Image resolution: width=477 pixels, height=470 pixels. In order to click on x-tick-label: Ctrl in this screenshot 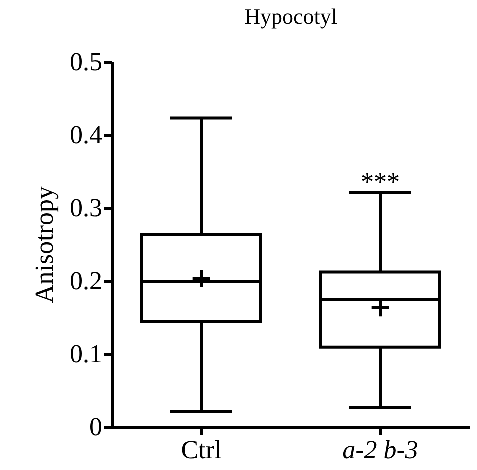, I will do `click(201, 450)`.